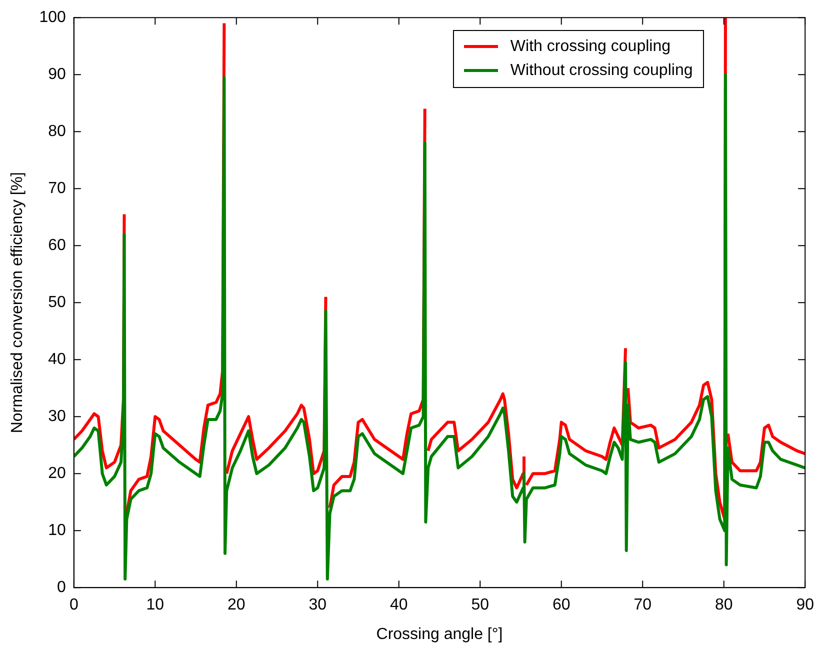  What do you see at coordinates (561, 605) in the screenshot?
I see `x-tick-label: 60` at bounding box center [561, 605].